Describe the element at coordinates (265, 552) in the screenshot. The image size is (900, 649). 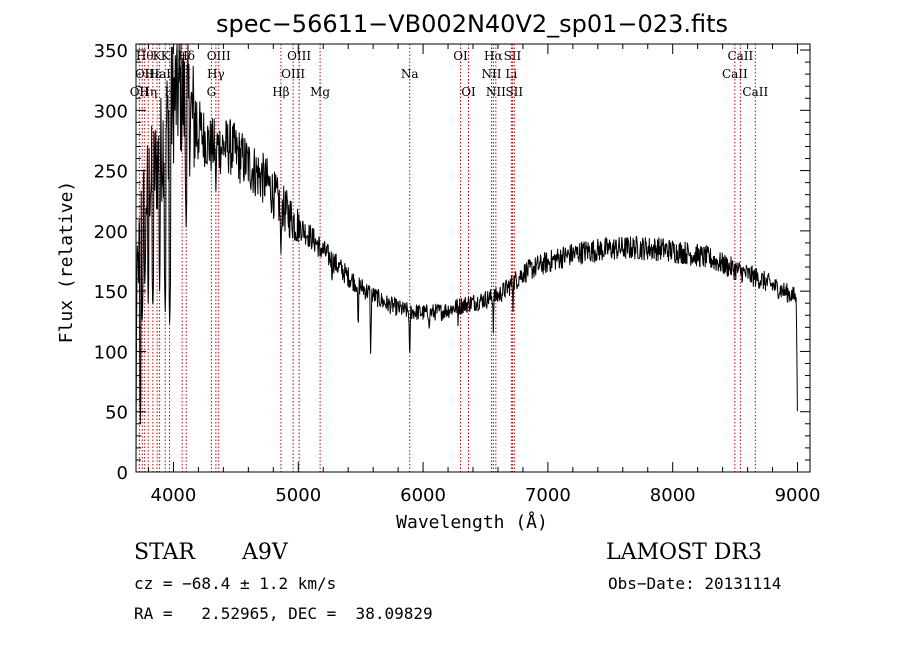
I see `object-subclass: A9V` at that location.